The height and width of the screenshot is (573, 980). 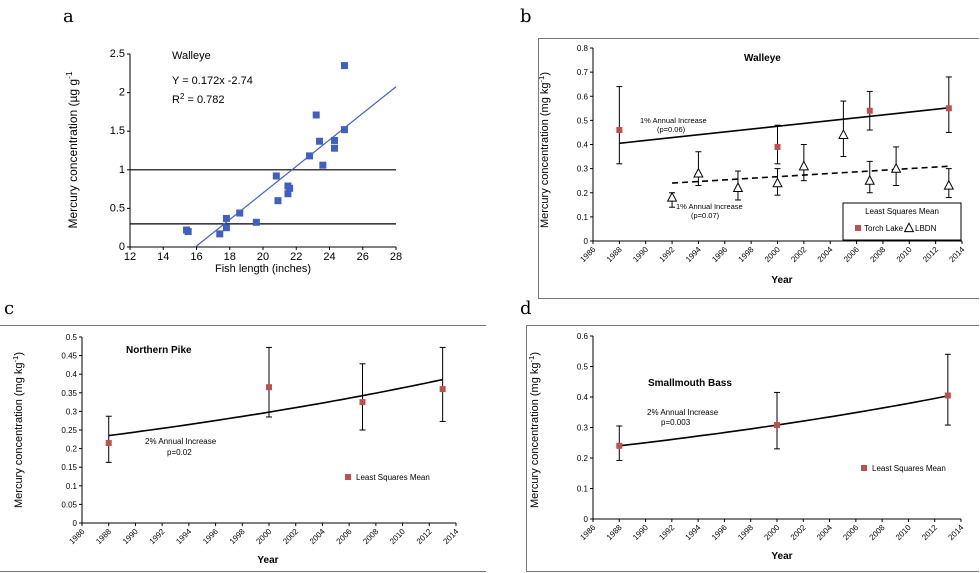 I want to click on x-tick-label: 2010, so click(x=397, y=536).